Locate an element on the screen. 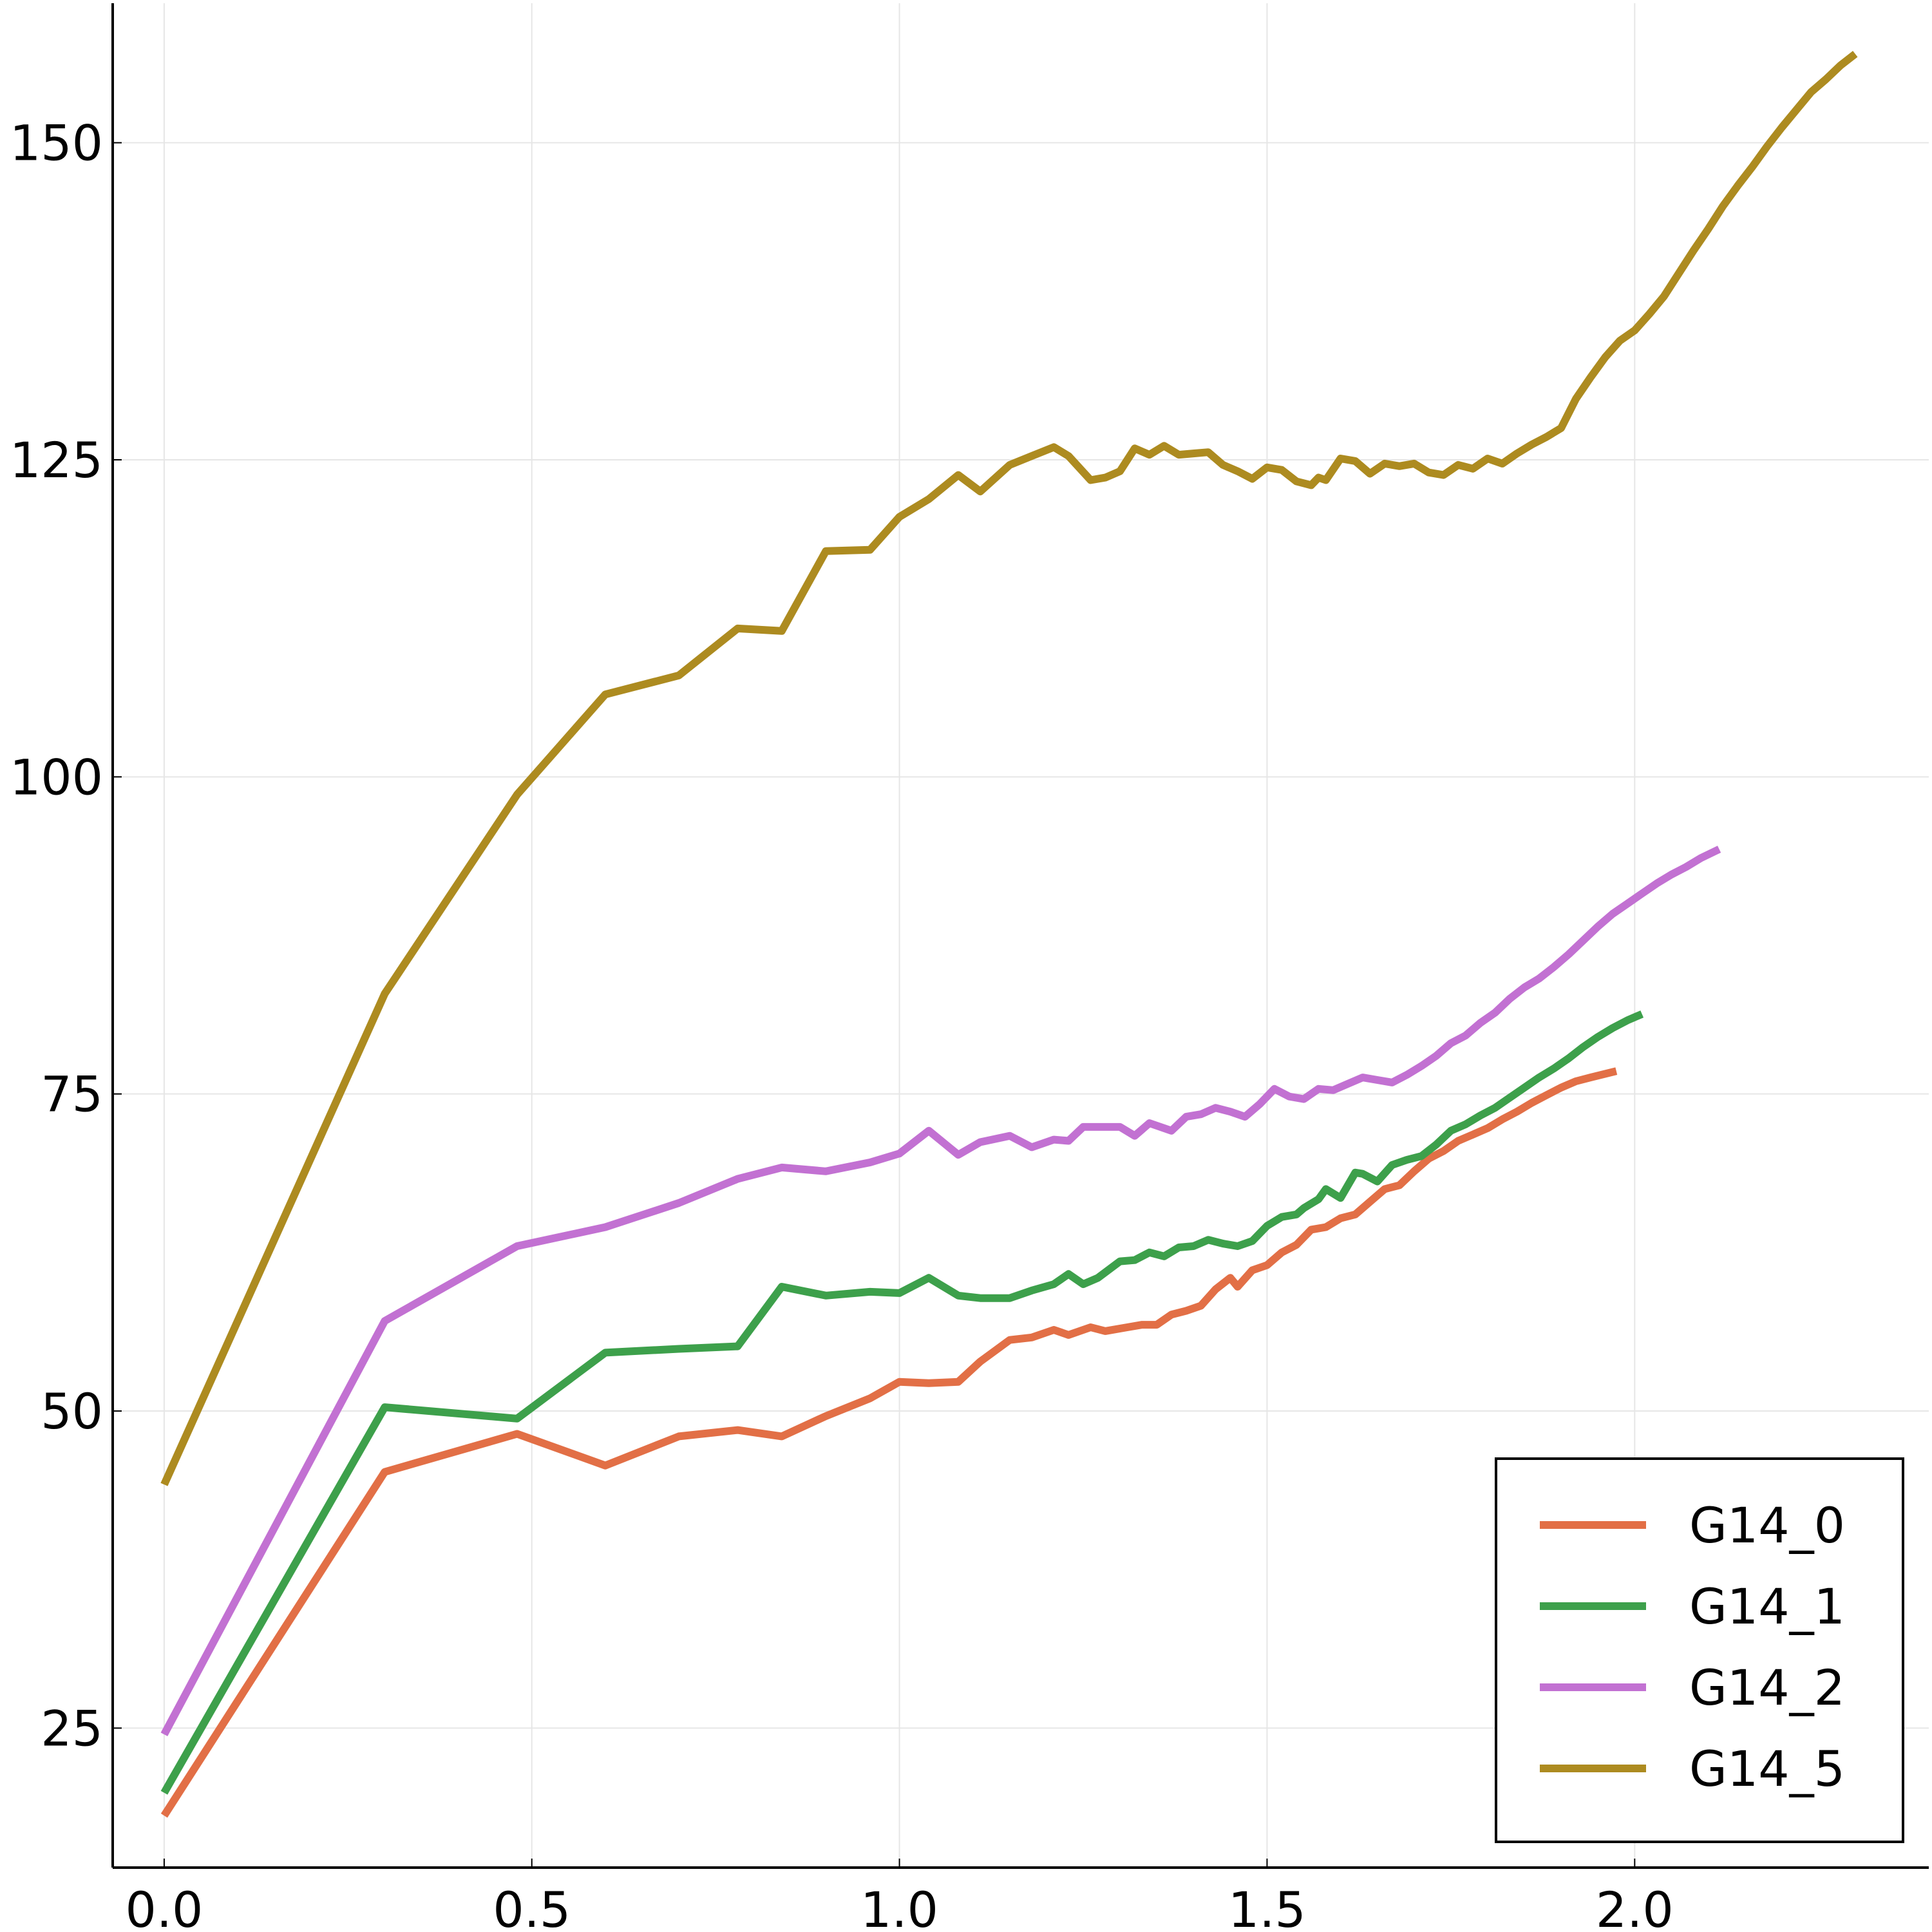  legend: G14_0 G14_1 G14_2 G14_5 is located at coordinates (1700, 1650).